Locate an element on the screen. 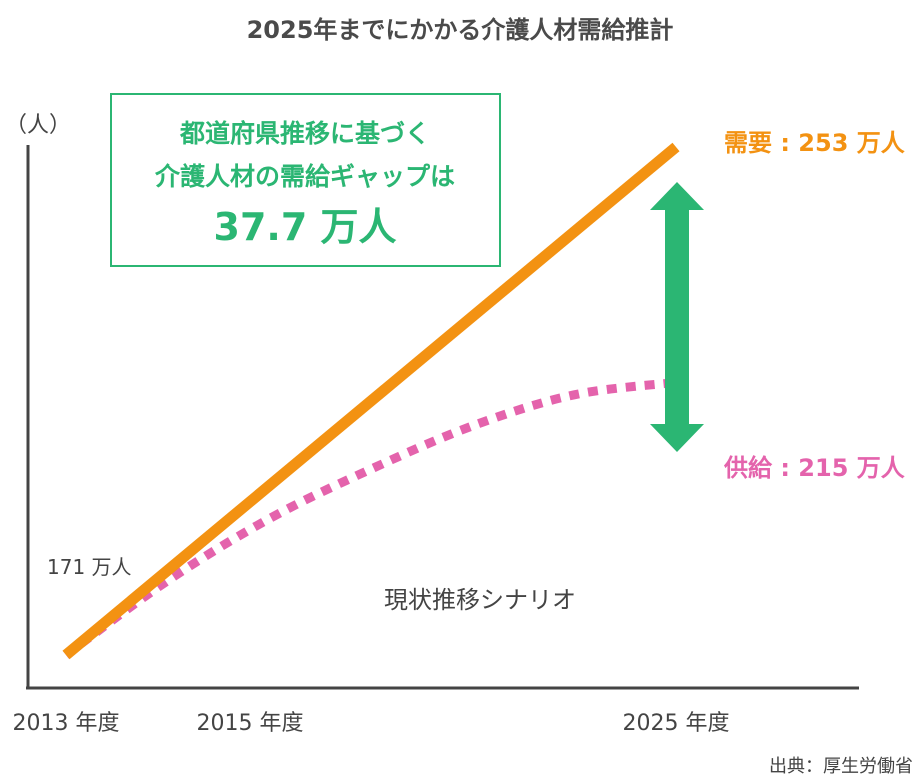 The image size is (921, 780). chart-title: 2025年までにかかる介護人材需給推計 is located at coordinates (460, 30).